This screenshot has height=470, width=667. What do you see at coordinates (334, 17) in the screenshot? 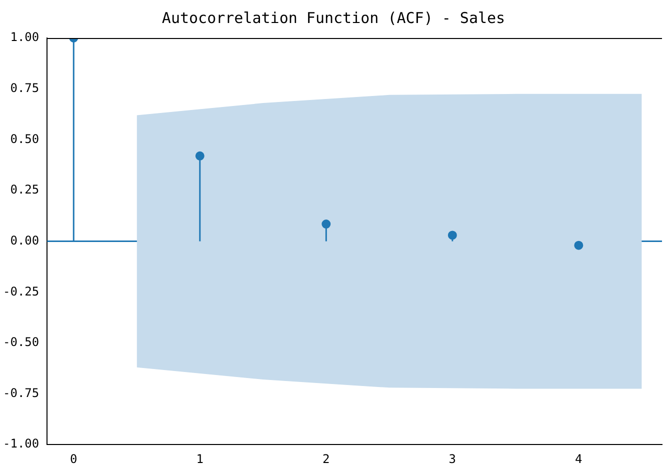
I see `chart-title: Autocorrelation Function (ACF) - Sales` at bounding box center [334, 17].